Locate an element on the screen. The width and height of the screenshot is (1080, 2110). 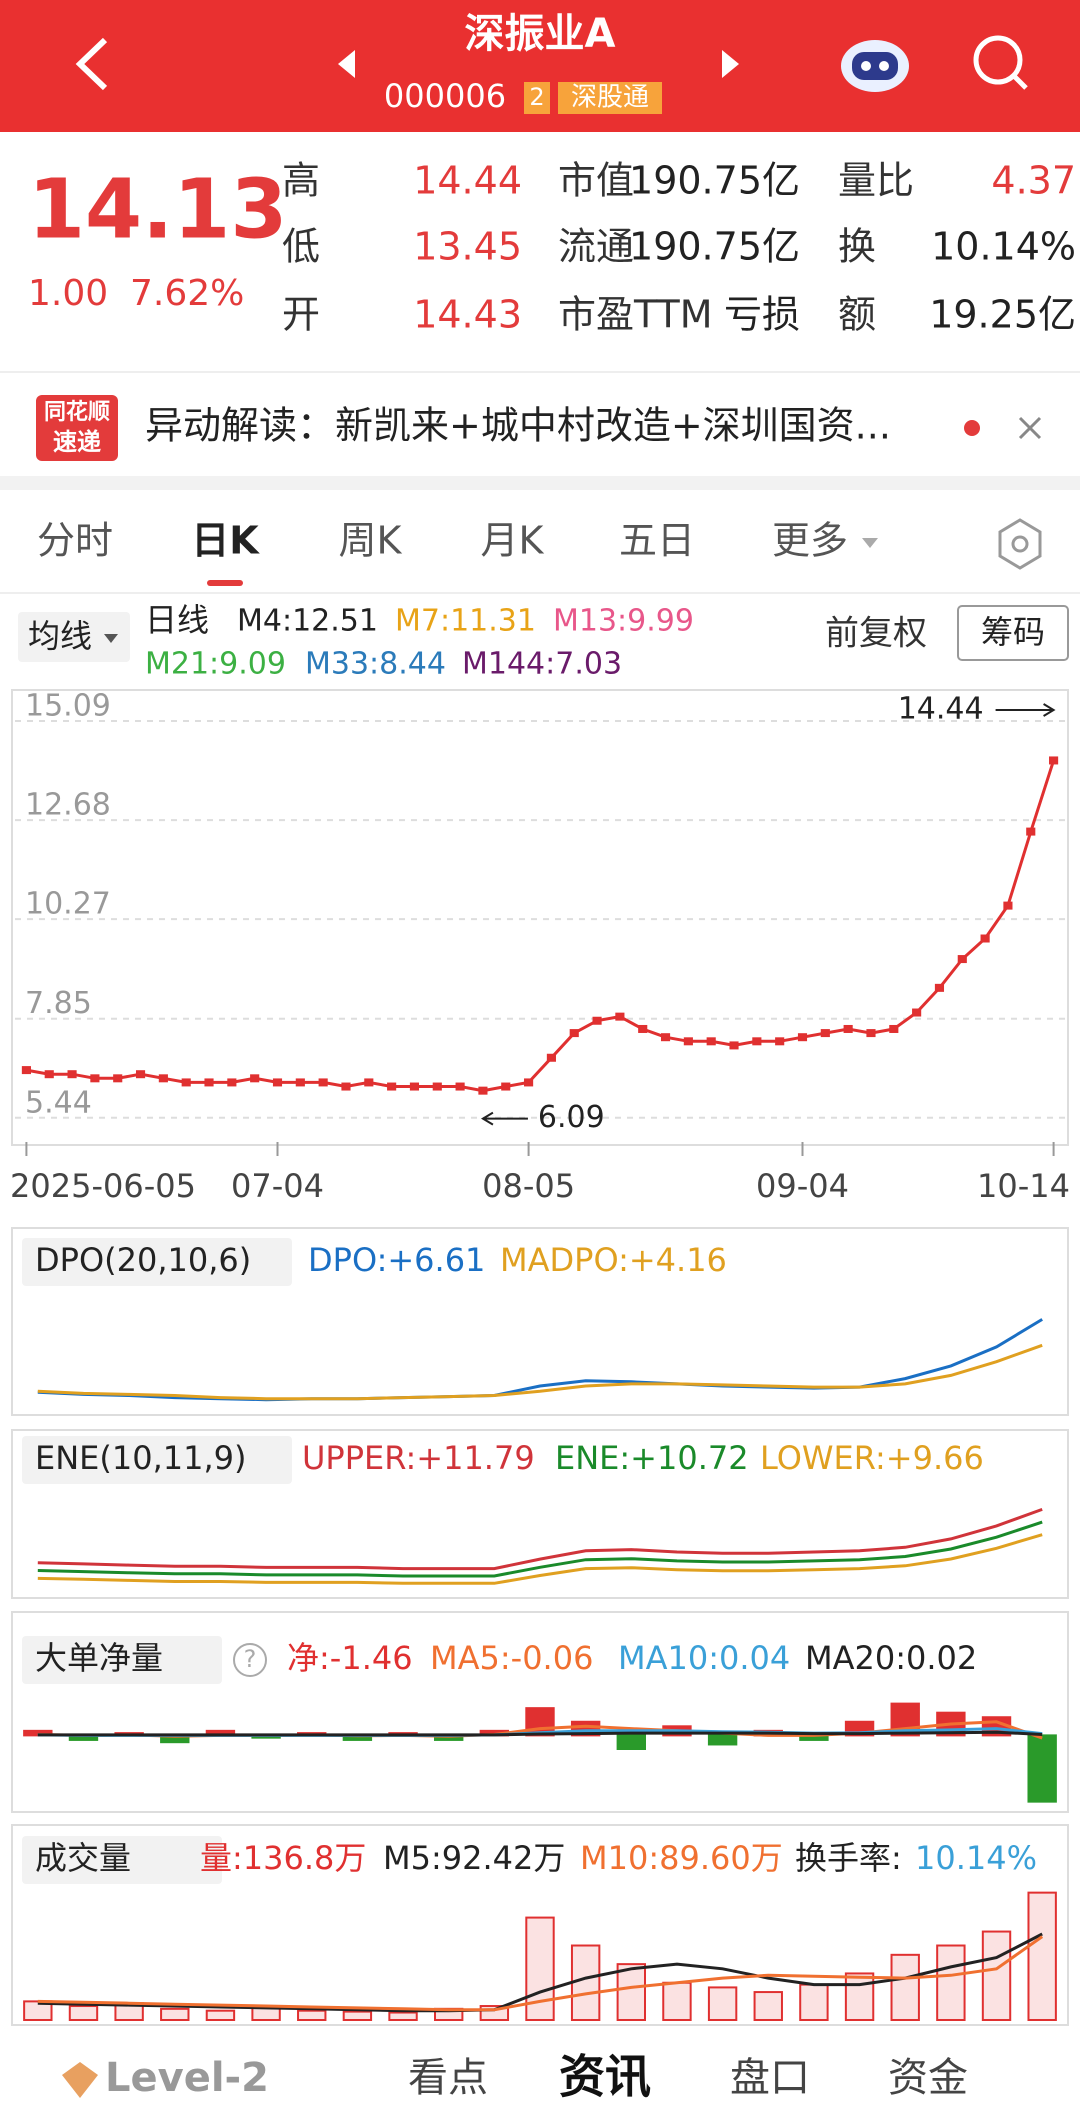
back-button is located at coordinates (91, 64).